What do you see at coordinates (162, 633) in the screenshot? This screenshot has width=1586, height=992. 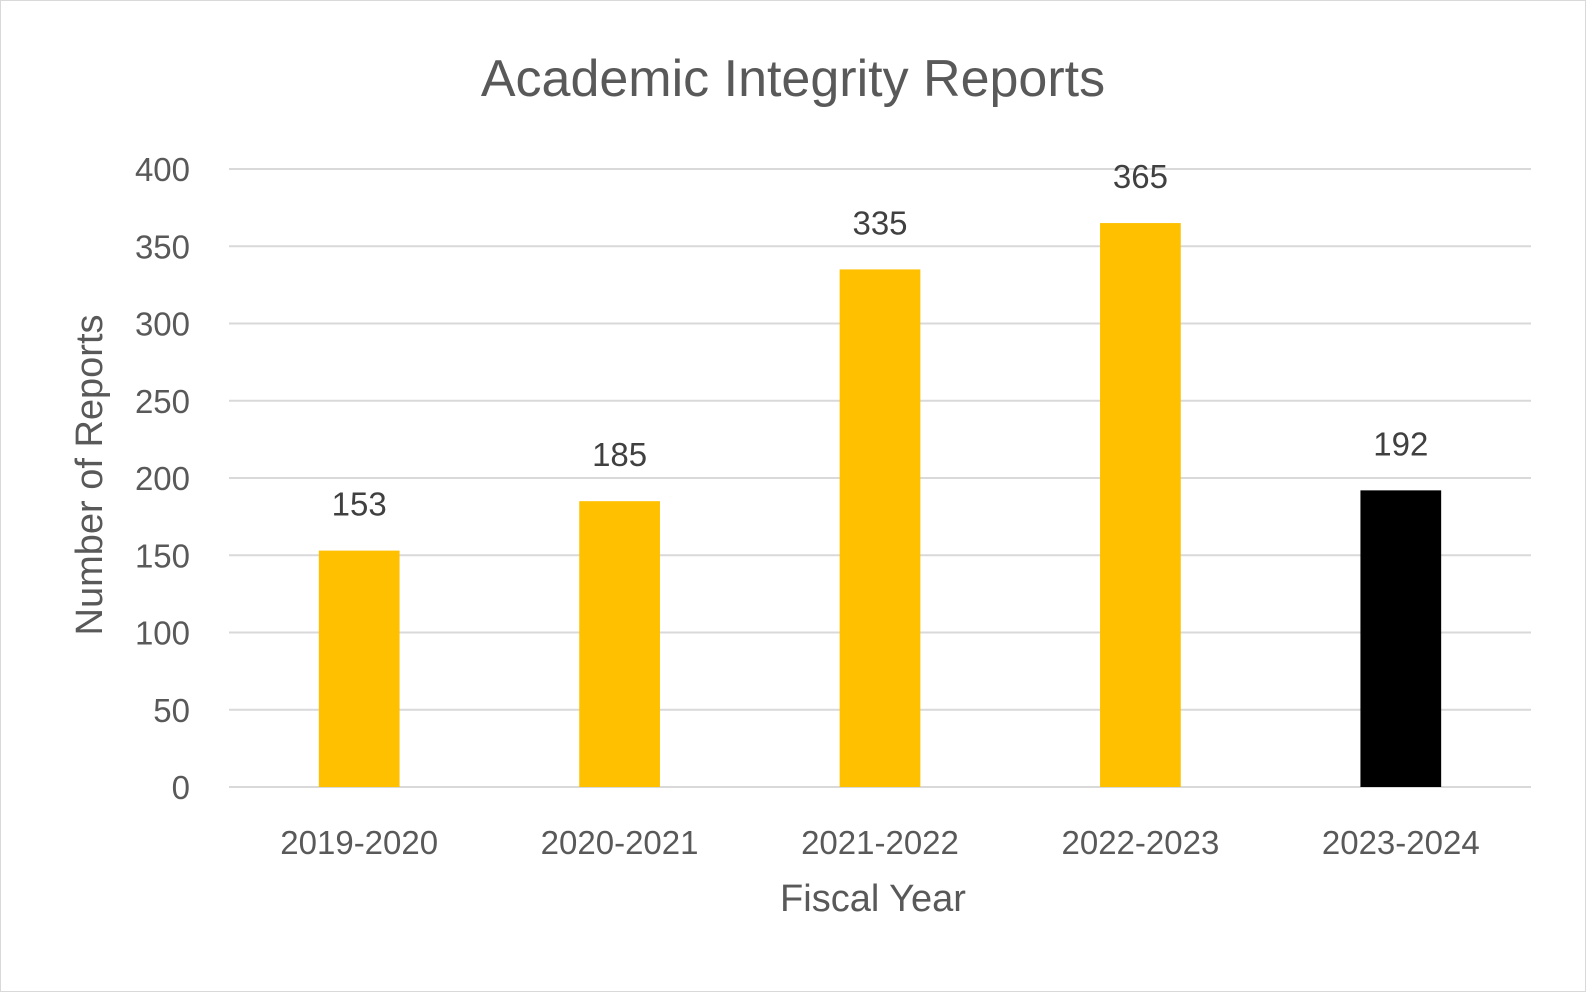 I see `y-tick-label: 100` at bounding box center [162, 633].